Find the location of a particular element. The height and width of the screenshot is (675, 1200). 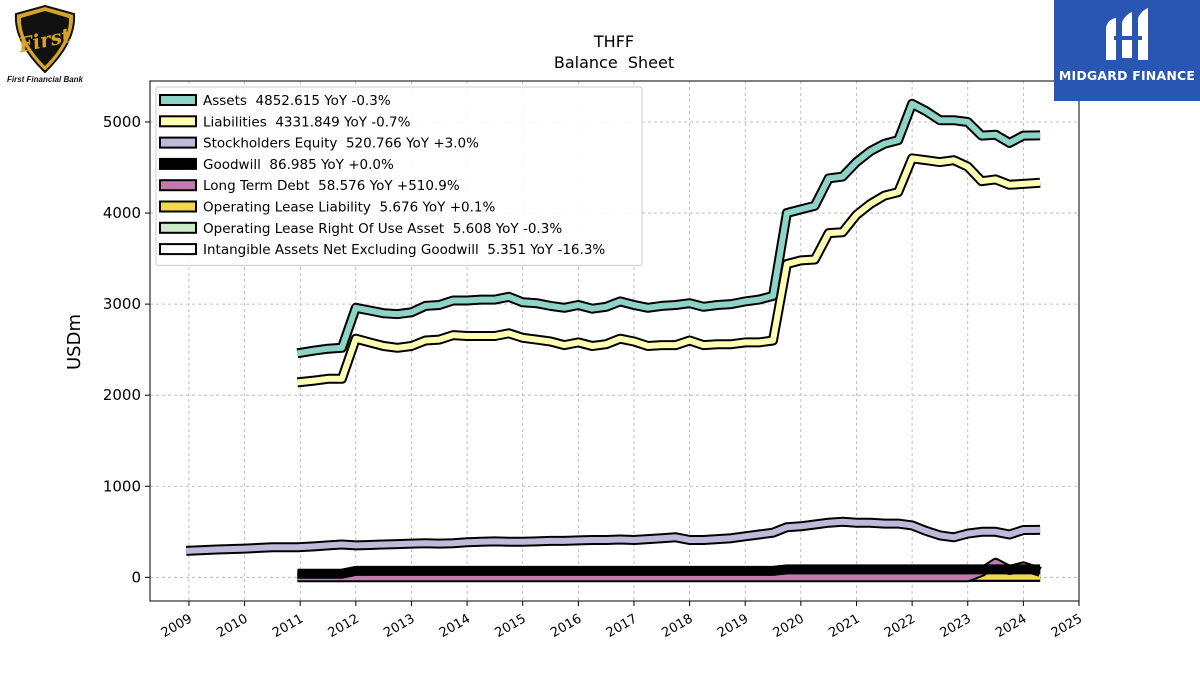

x-tick-label: 2017 is located at coordinates (622, 626).